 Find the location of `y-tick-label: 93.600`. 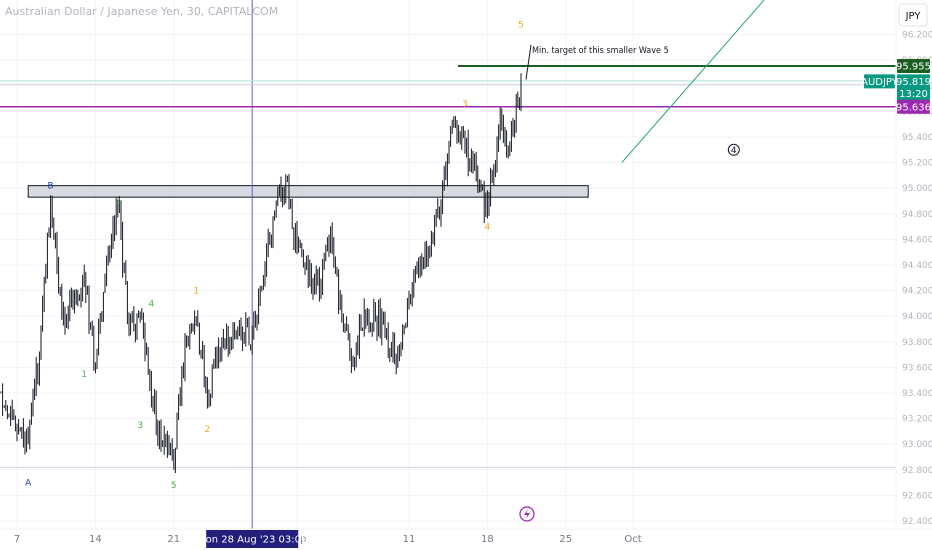

y-tick-label: 93.600 is located at coordinates (917, 368).